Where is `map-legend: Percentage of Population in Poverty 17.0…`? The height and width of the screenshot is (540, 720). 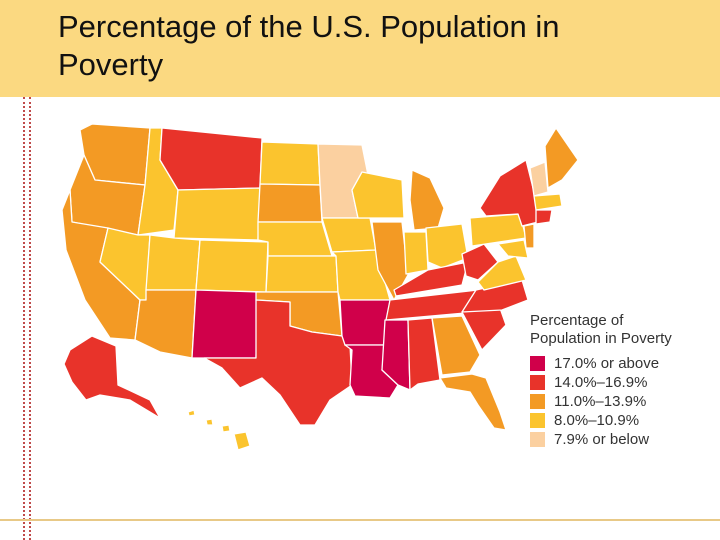 map-legend: Percentage of Population in Poverty 17.0… is located at coordinates (620, 387).